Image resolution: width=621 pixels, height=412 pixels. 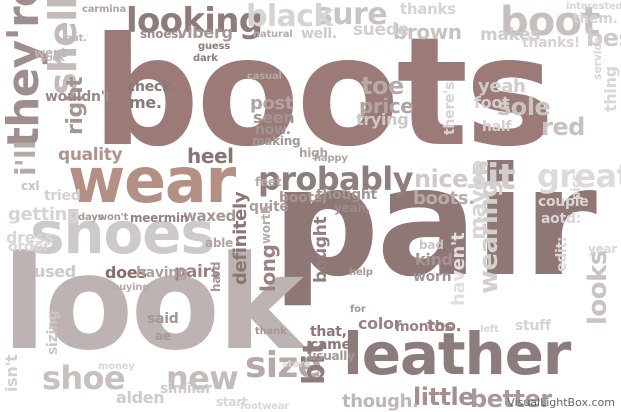 I want to click on word-me: me., so click(x=145, y=102).